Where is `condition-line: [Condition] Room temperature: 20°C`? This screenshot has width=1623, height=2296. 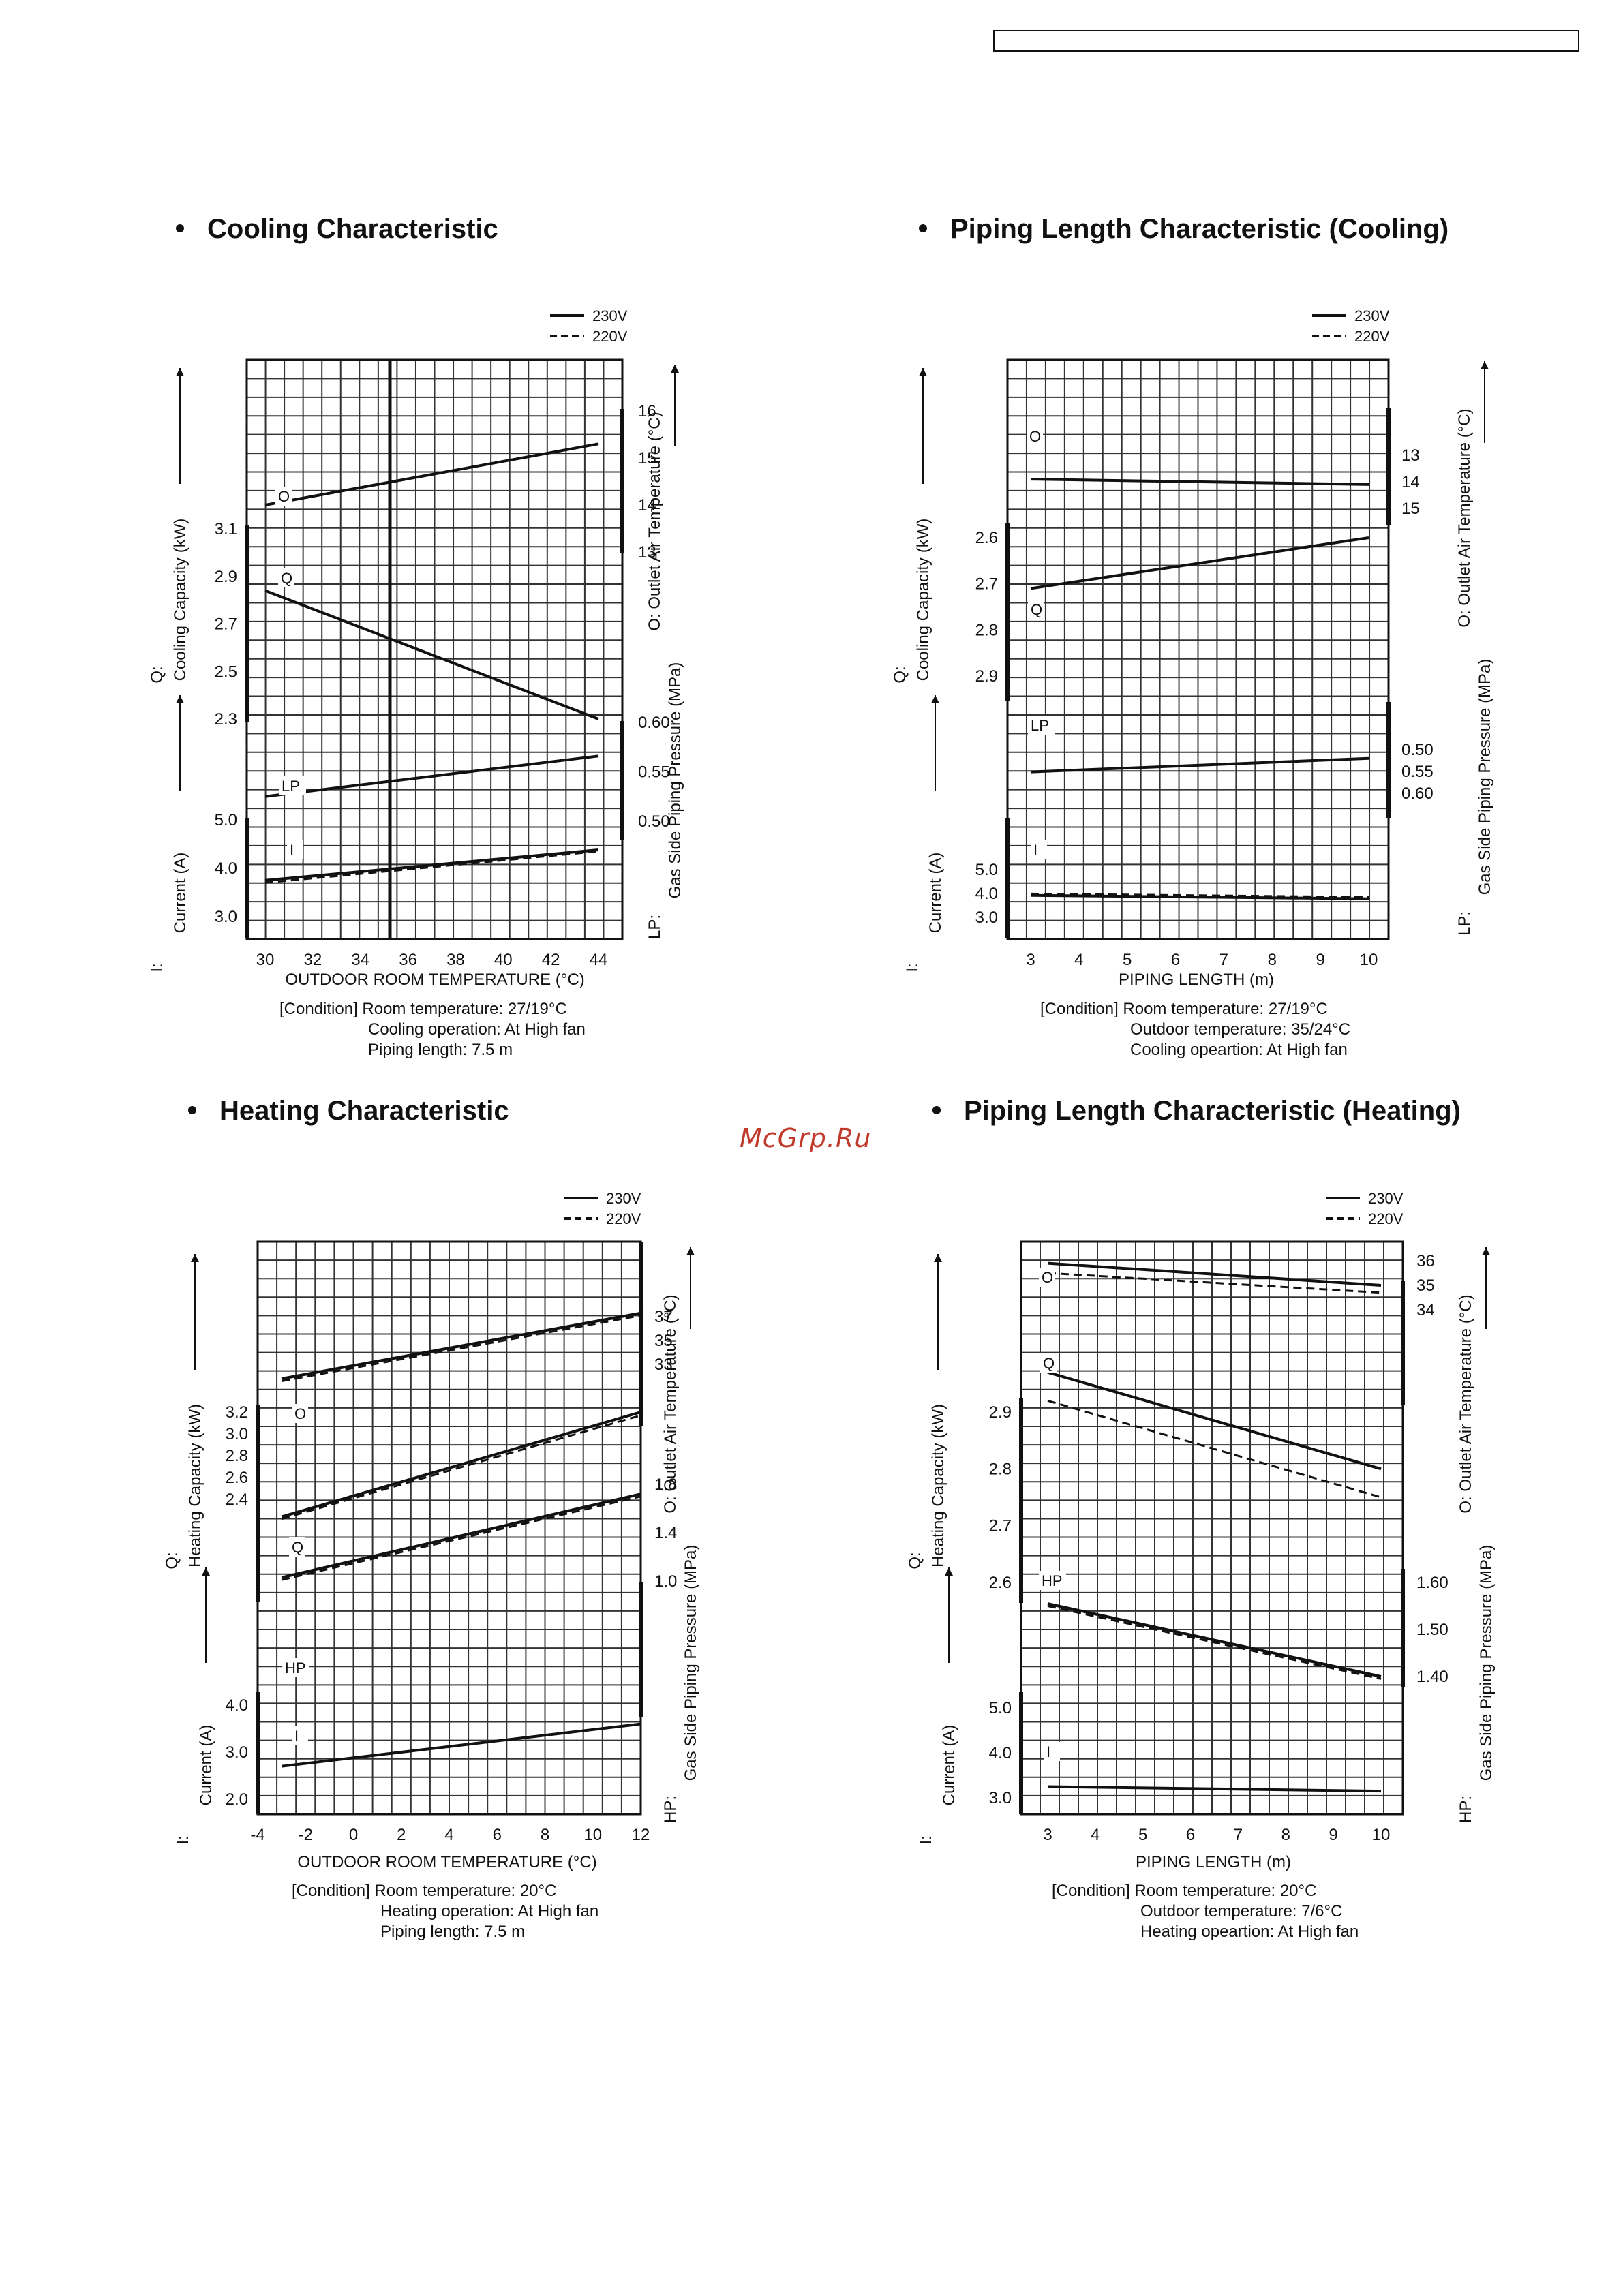 condition-line: [Condition] Room temperature: 20°C is located at coordinates (1184, 1891).